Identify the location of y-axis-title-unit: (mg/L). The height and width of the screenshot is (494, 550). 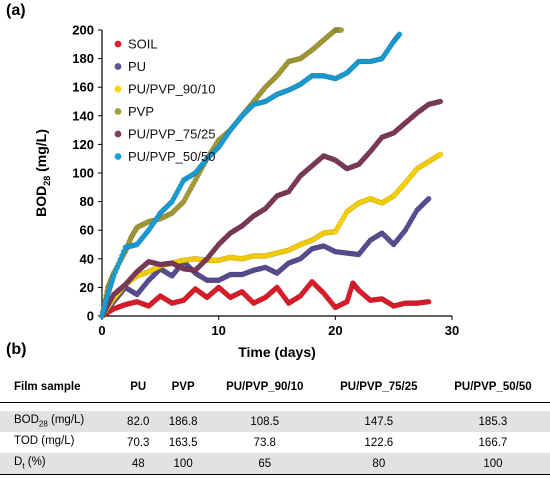
(41, 152).